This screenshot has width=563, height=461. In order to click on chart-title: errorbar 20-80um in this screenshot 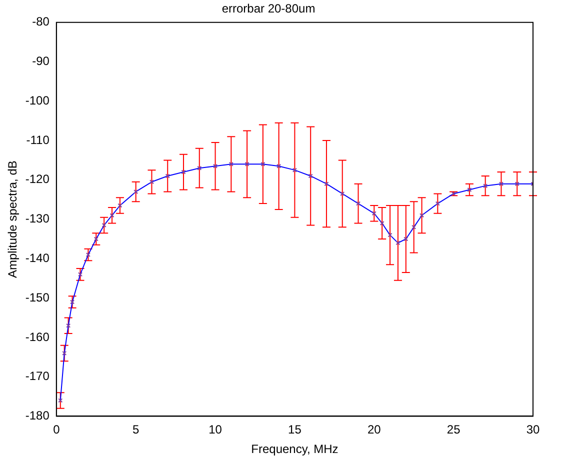, I will do `click(269, 9)`.